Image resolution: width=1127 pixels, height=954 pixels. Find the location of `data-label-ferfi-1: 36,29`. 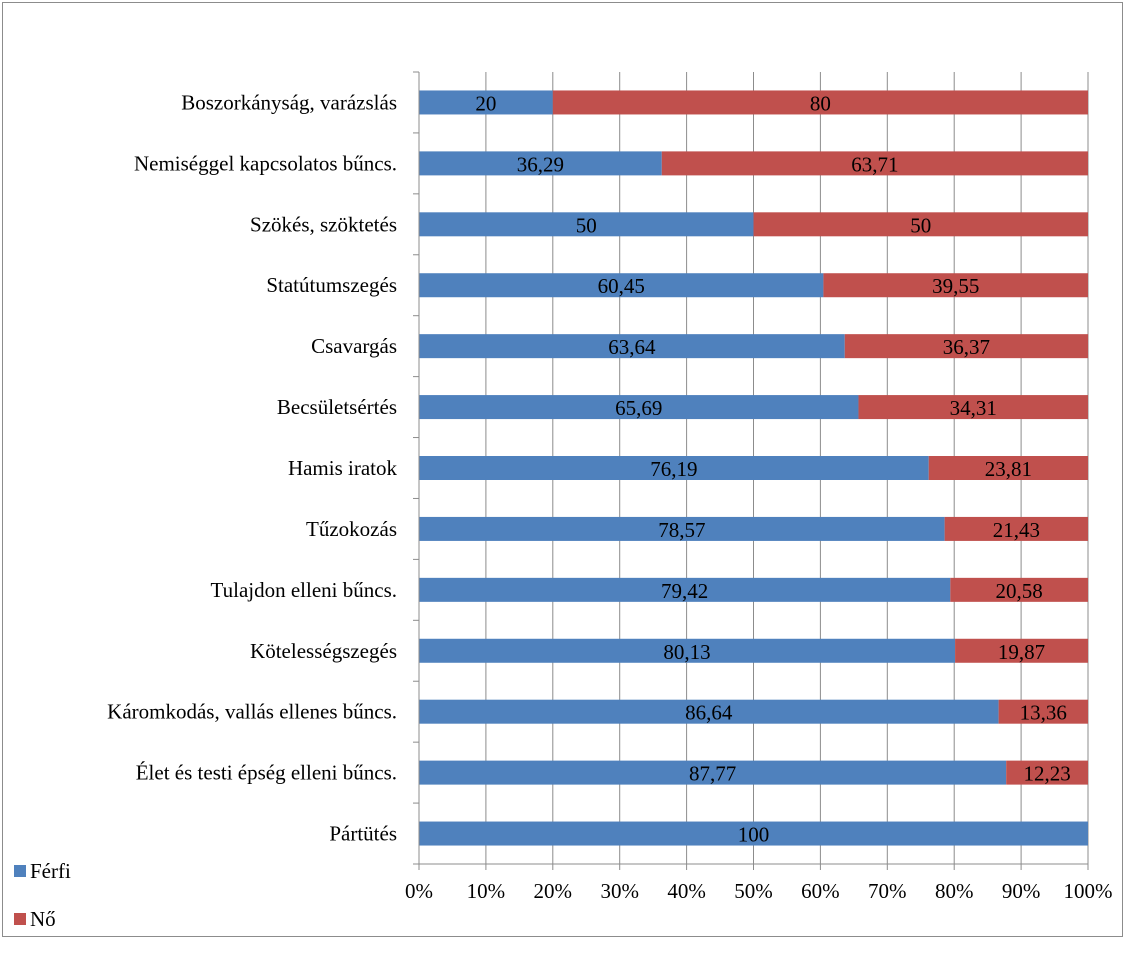

data-label-ferfi-1: 36,29 is located at coordinates (540, 164).